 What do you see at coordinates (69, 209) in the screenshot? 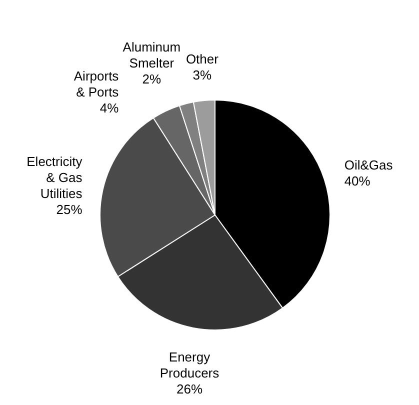
I see `data-label: 25%` at bounding box center [69, 209].